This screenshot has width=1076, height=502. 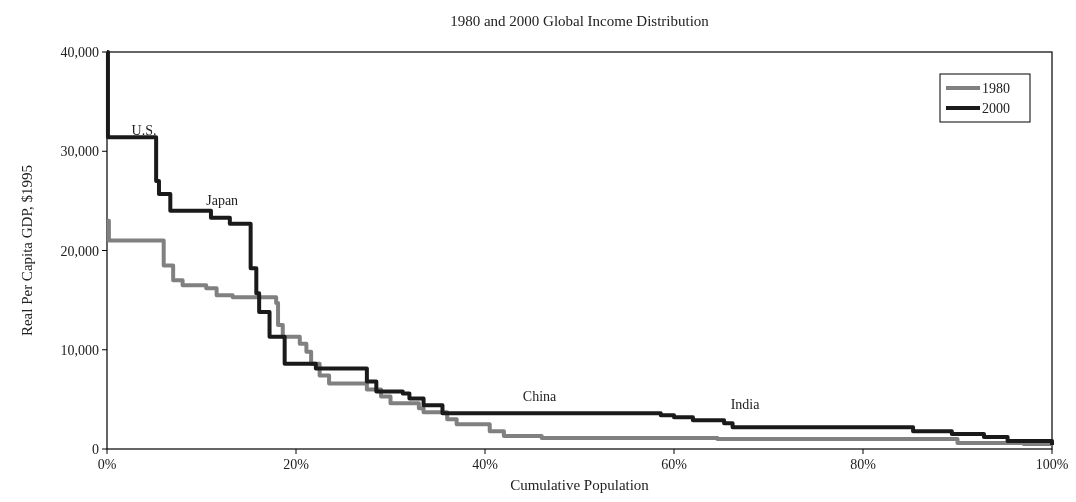 I want to click on legend-label: 1980, so click(x=996, y=88).